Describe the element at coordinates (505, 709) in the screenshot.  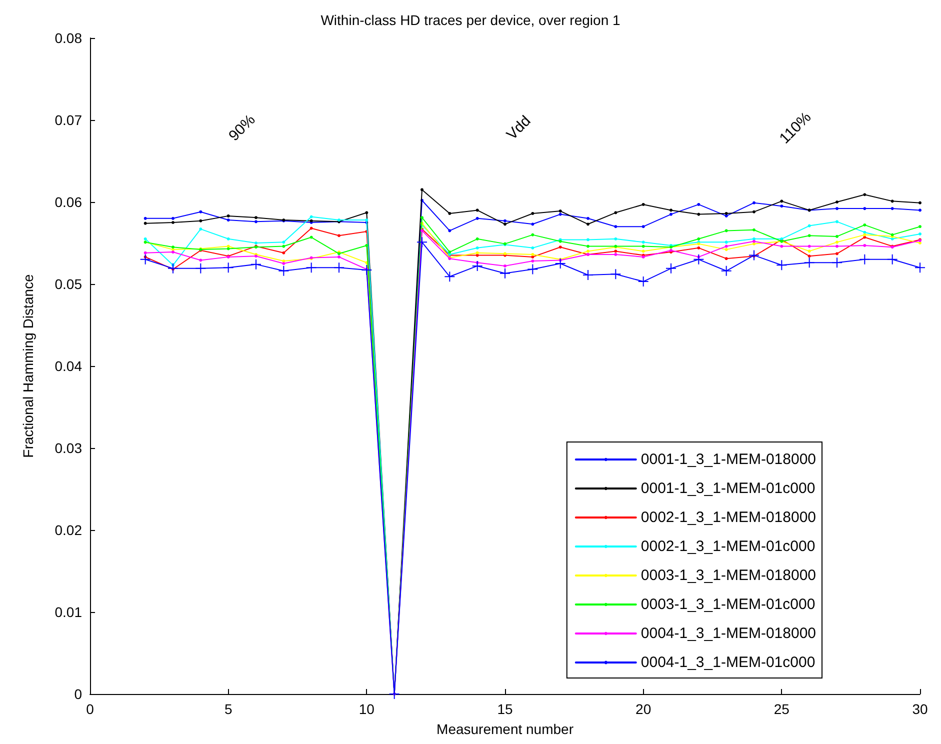
I see `x-tick-label: 15` at that location.